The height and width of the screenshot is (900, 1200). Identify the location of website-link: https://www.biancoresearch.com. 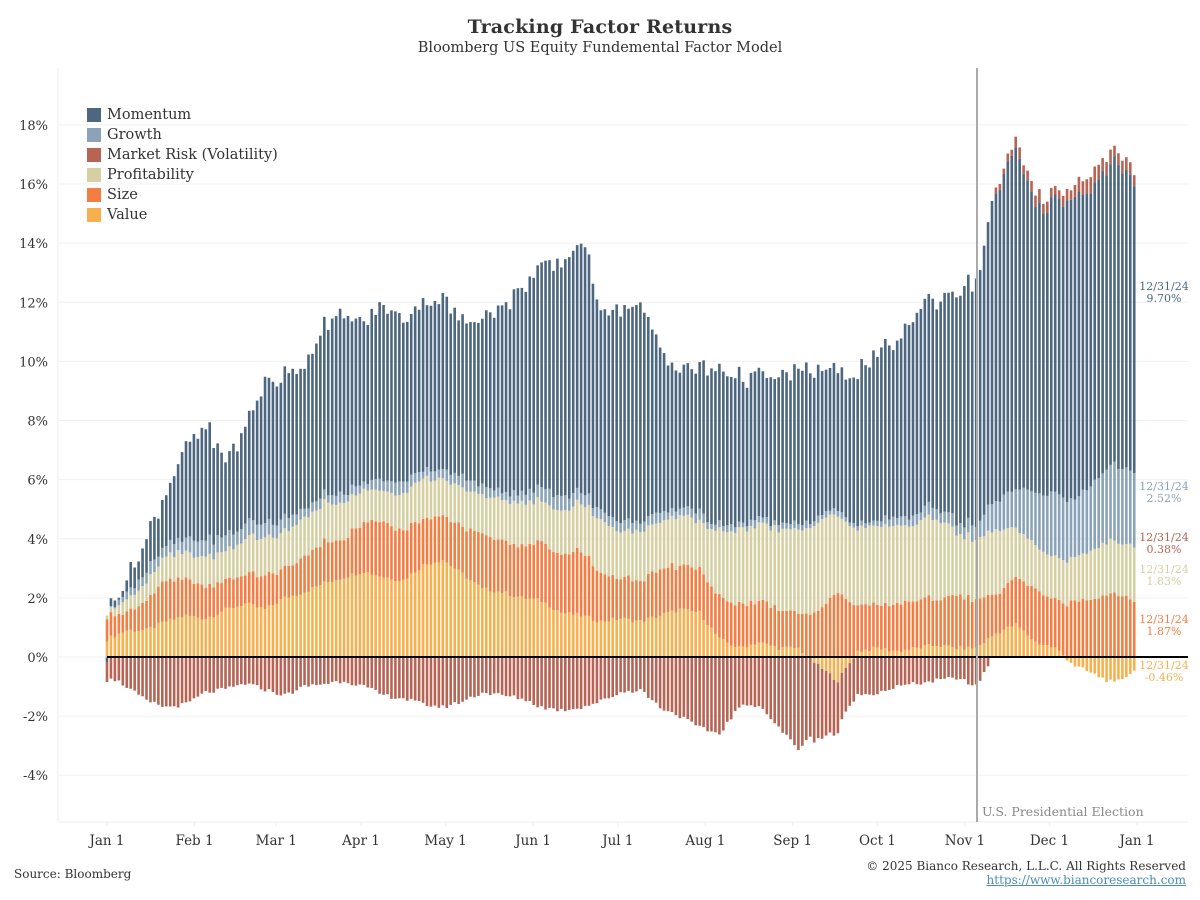
(1086, 880).